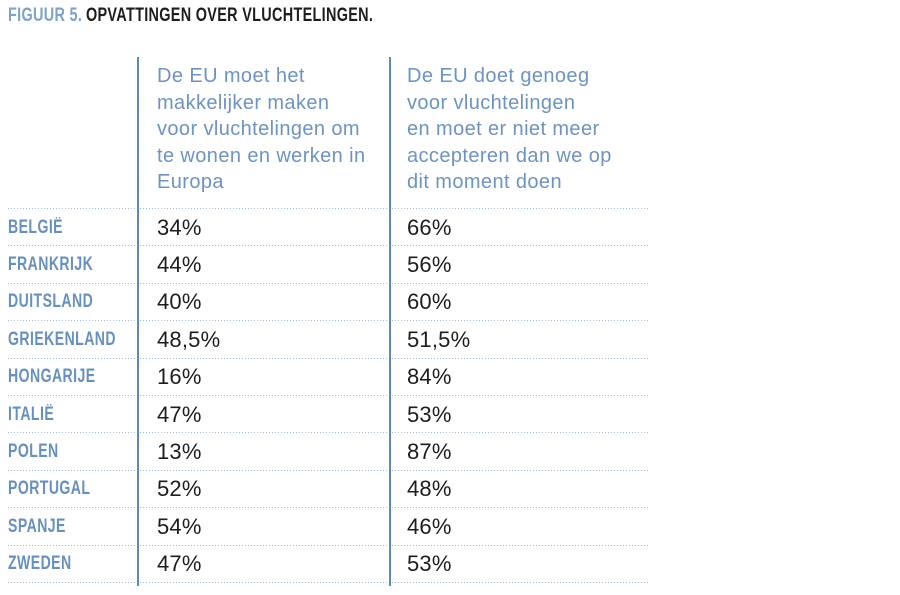 The height and width of the screenshot is (595, 900). Describe the element at coordinates (328, 303) in the screenshot. I see `table-row: DUITSLAND 40% 60%` at that location.